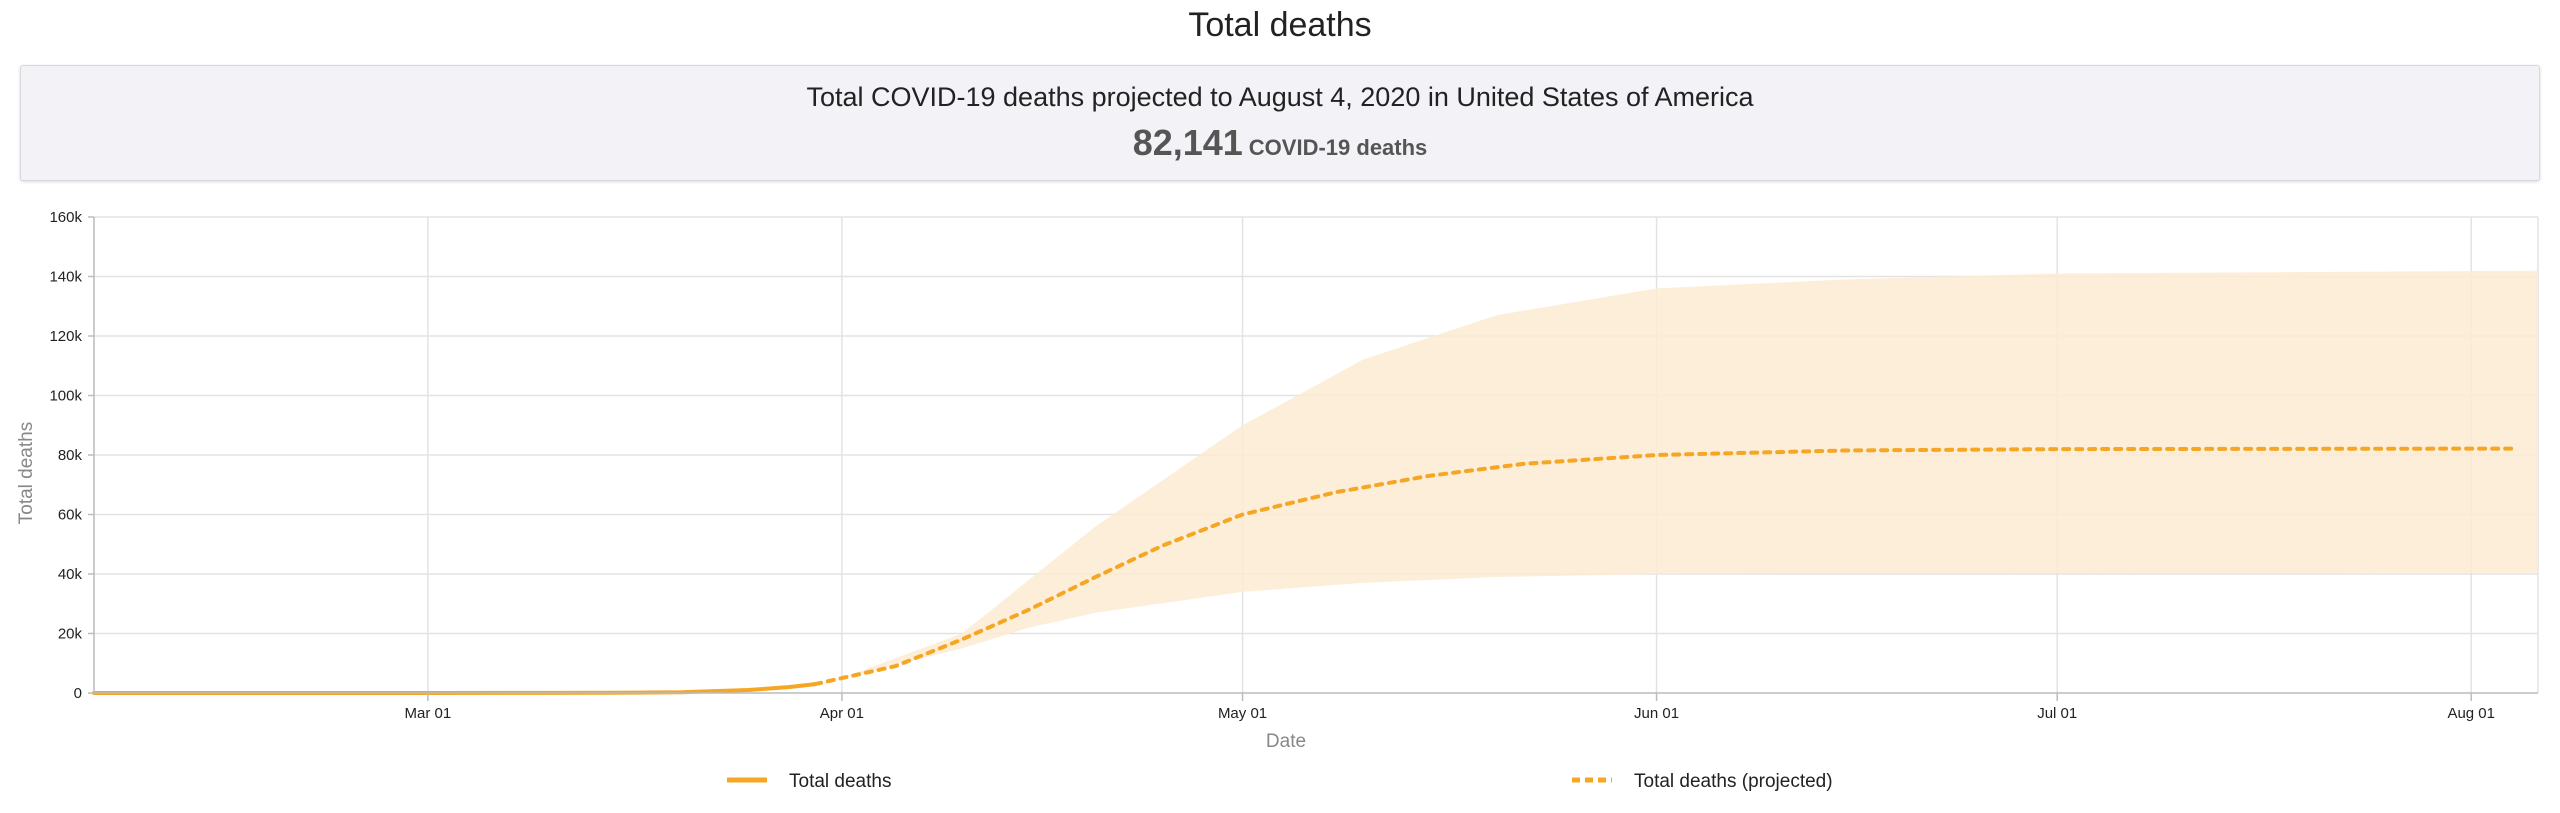  What do you see at coordinates (70, 455) in the screenshot?
I see `y-tick-label: 80k` at bounding box center [70, 455].